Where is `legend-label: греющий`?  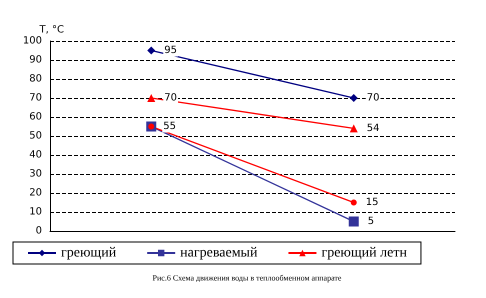
legend-label: греющий is located at coordinates (89, 253).